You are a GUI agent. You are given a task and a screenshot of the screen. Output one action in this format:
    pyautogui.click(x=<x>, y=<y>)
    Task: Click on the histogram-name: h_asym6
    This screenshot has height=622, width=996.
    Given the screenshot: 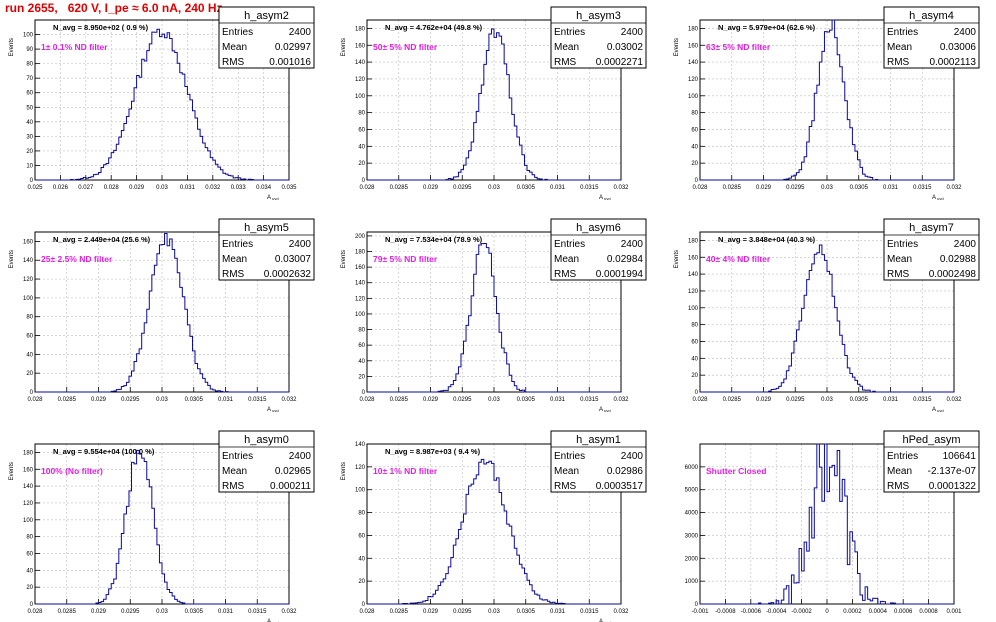 What is the action you would take?
    pyautogui.click(x=598, y=228)
    